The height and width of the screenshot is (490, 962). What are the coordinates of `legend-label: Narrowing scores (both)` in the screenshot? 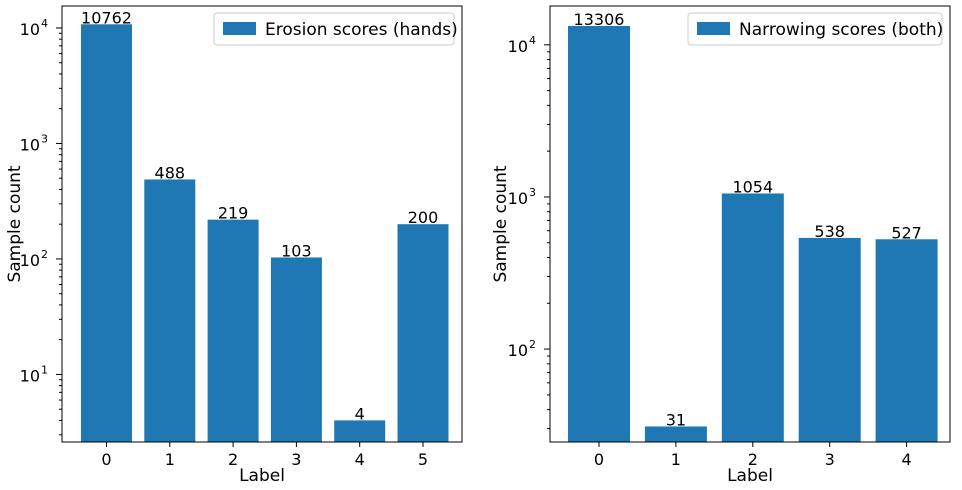 It's located at (841, 30).